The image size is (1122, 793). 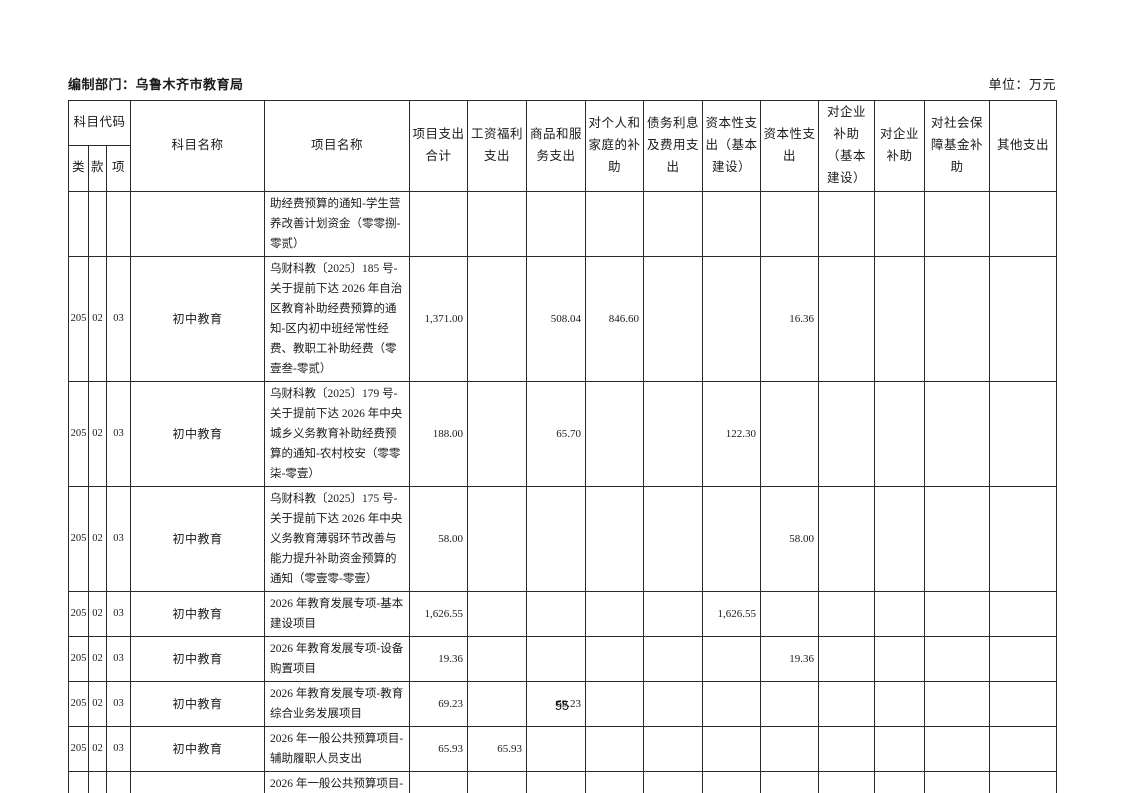 I want to click on cell-value-1: 65.93, so click(x=497, y=748).